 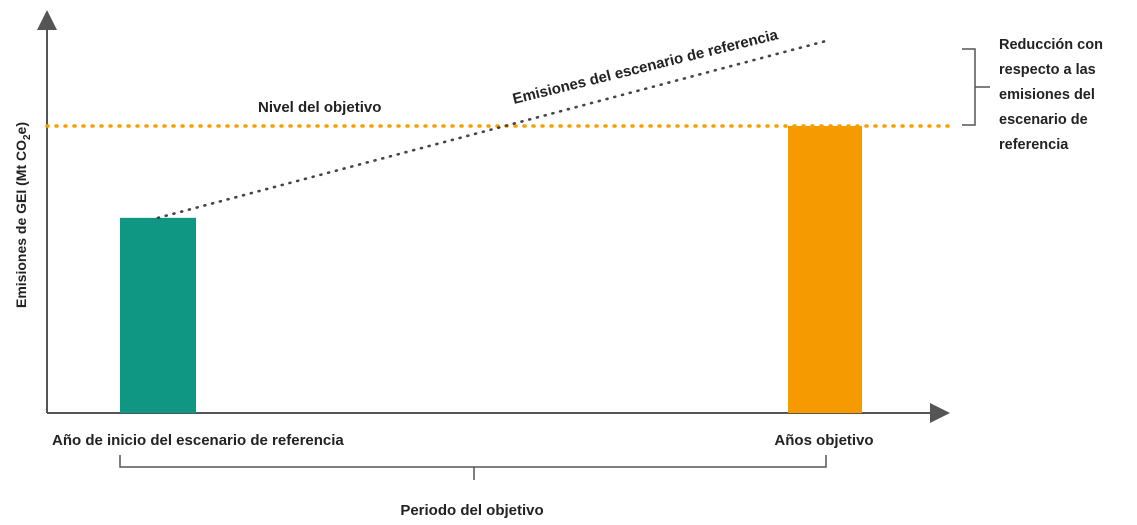 I want to click on x-label-end: Años objetivo, so click(x=823, y=440).